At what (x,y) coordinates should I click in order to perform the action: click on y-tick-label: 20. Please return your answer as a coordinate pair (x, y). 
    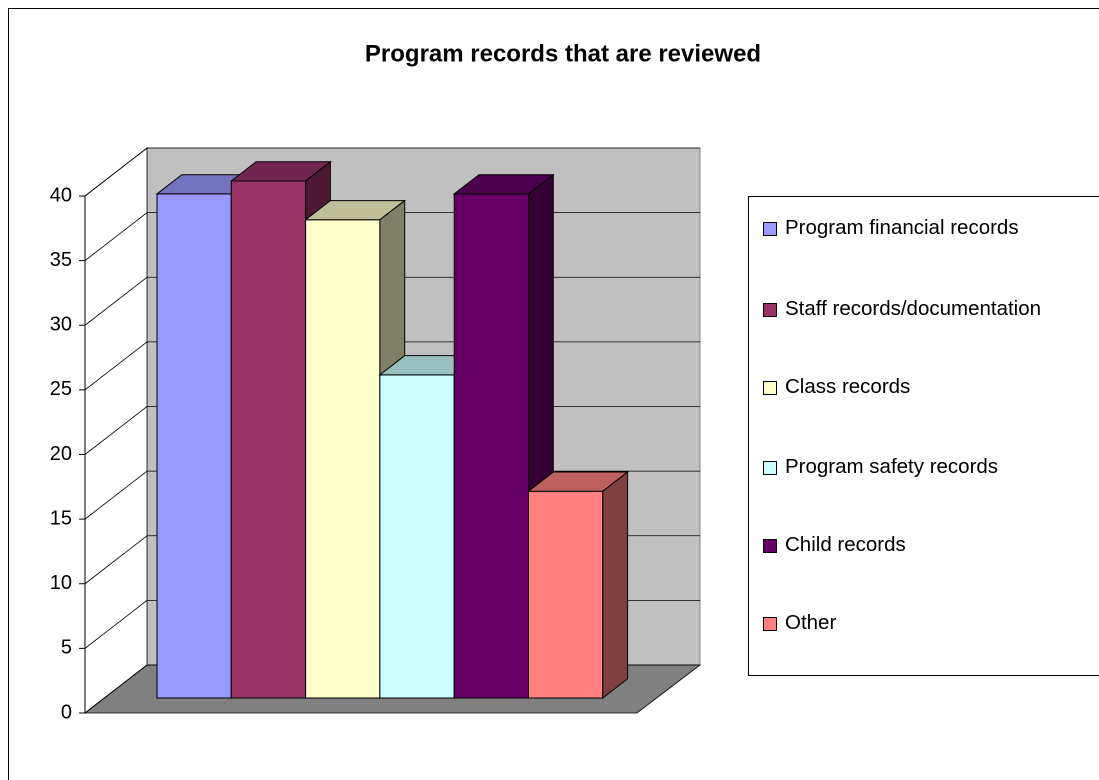
    Looking at the image, I should click on (61, 454).